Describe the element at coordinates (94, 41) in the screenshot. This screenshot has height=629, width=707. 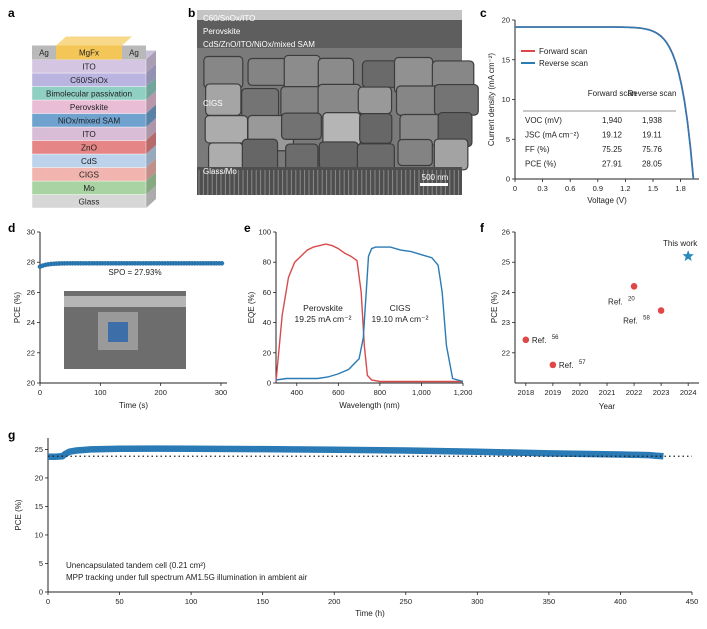
I see `mgf-top` at that location.